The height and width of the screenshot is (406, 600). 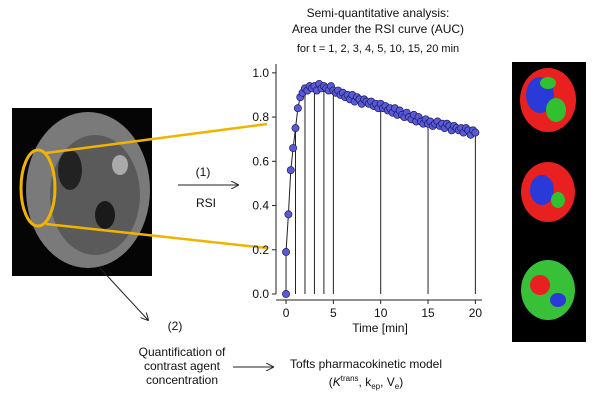 What do you see at coordinates (82, 192) in the screenshot?
I see `mri-image` at bounding box center [82, 192].